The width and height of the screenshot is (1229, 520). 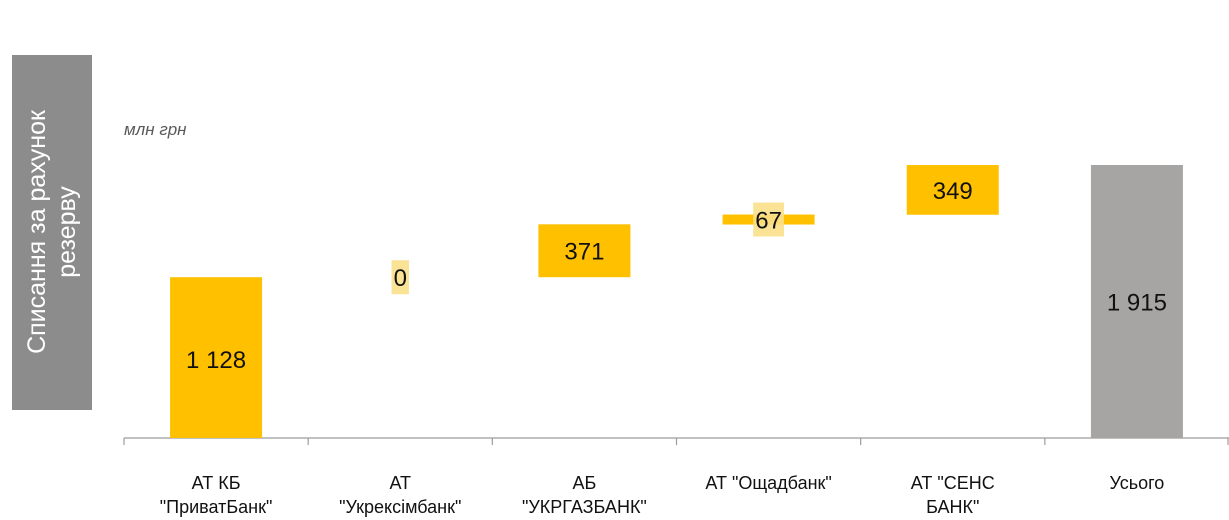 What do you see at coordinates (155, 129) in the screenshot?
I see `unit-label: млн грн` at bounding box center [155, 129].